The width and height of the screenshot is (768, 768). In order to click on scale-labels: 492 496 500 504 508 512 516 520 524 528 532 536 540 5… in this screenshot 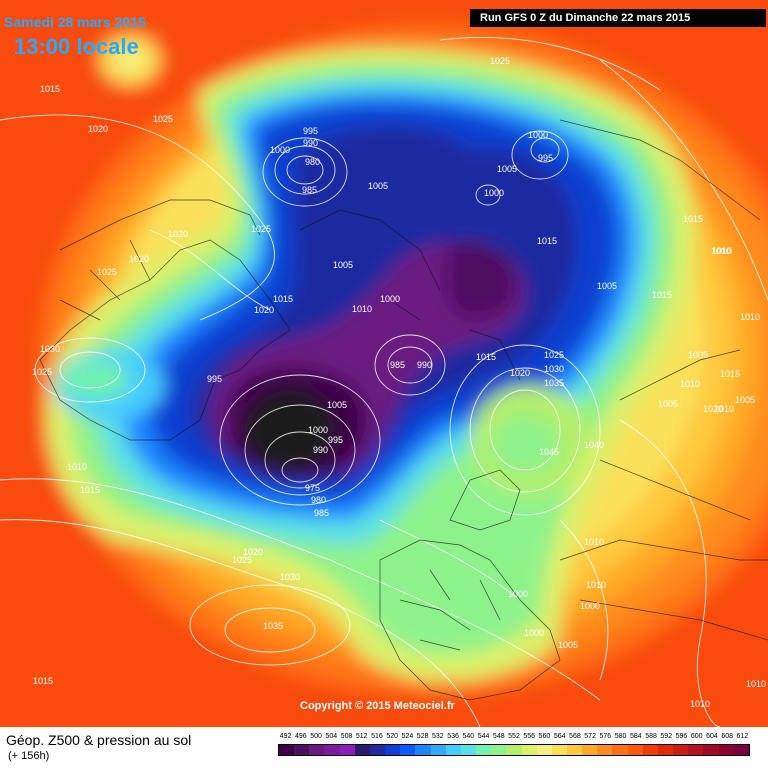, I will do `click(514, 738)`.